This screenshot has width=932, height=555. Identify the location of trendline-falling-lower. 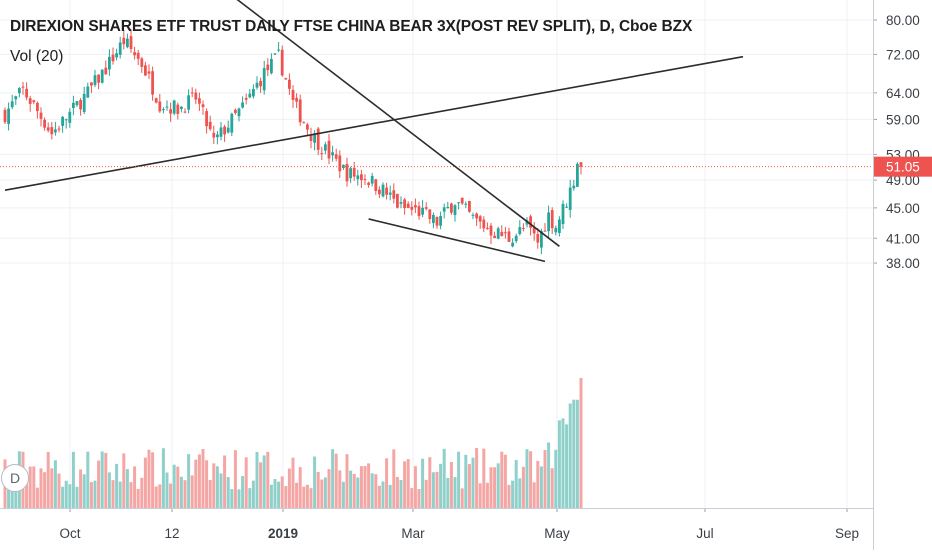
(457, 240).